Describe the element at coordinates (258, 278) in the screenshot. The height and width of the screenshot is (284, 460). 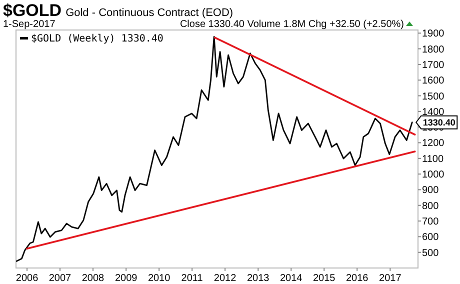
I see `x-tick-label: 2013` at that location.